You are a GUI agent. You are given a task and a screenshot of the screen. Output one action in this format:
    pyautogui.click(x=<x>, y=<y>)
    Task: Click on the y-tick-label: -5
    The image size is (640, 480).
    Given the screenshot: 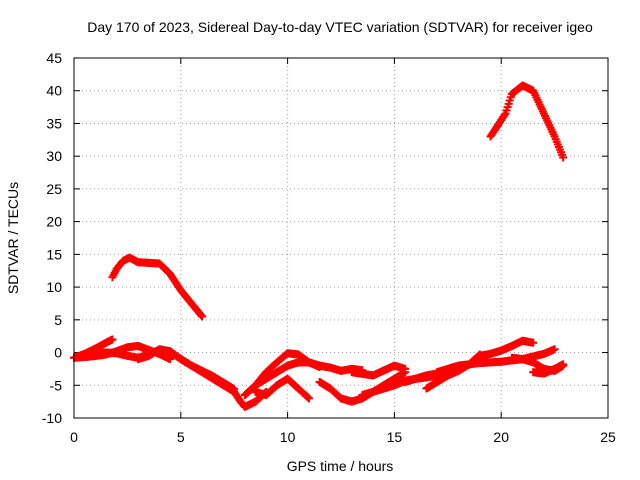 What is the action you would take?
    pyautogui.click(x=56, y=385)
    